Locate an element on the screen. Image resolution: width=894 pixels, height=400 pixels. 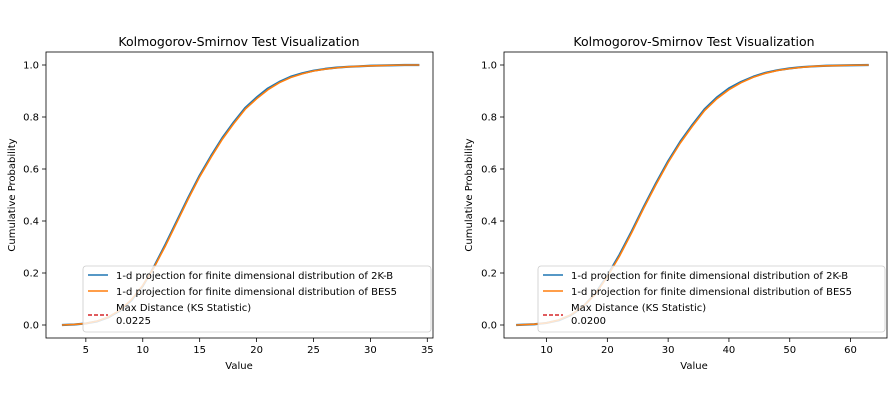
right-y-tick-label: 0.2 is located at coordinates (489, 274).